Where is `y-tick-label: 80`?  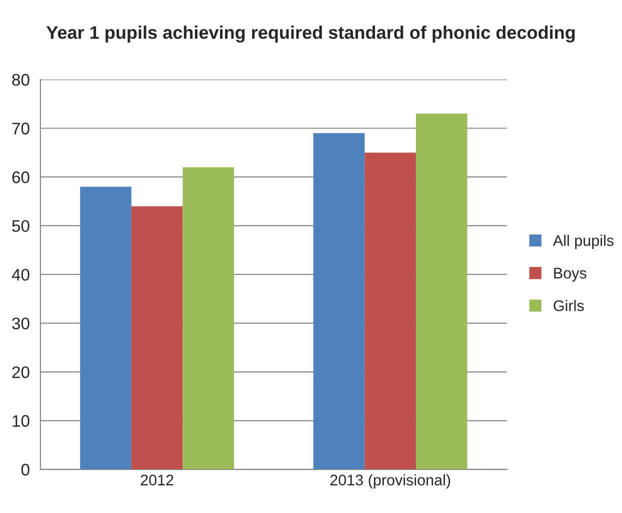 y-tick-label: 80 is located at coordinates (21, 80).